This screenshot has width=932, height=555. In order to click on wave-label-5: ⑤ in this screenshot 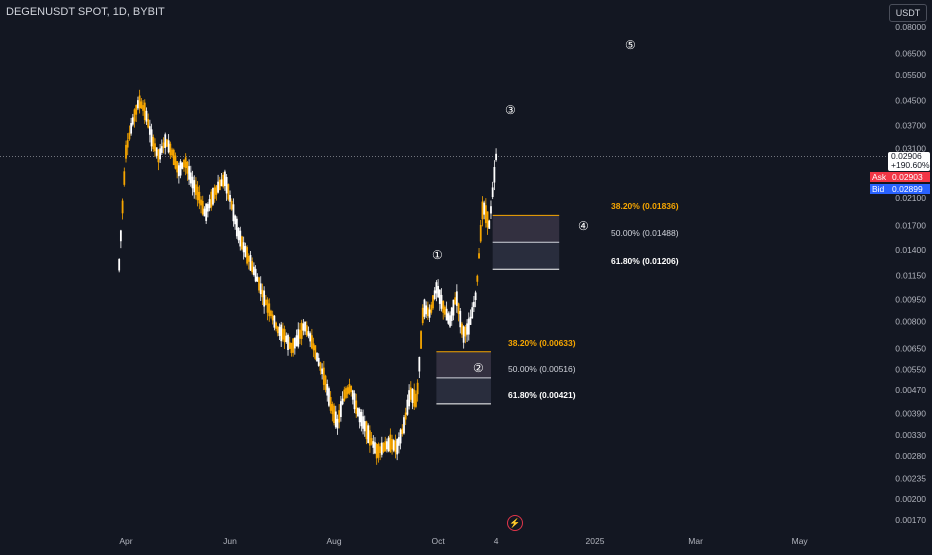, I will do `click(630, 45)`.